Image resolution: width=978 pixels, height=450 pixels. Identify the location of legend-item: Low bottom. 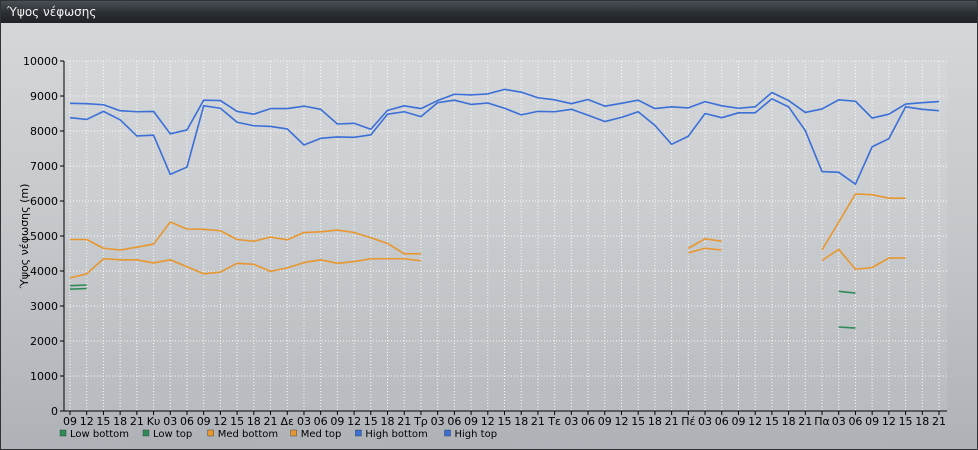
(94, 434).